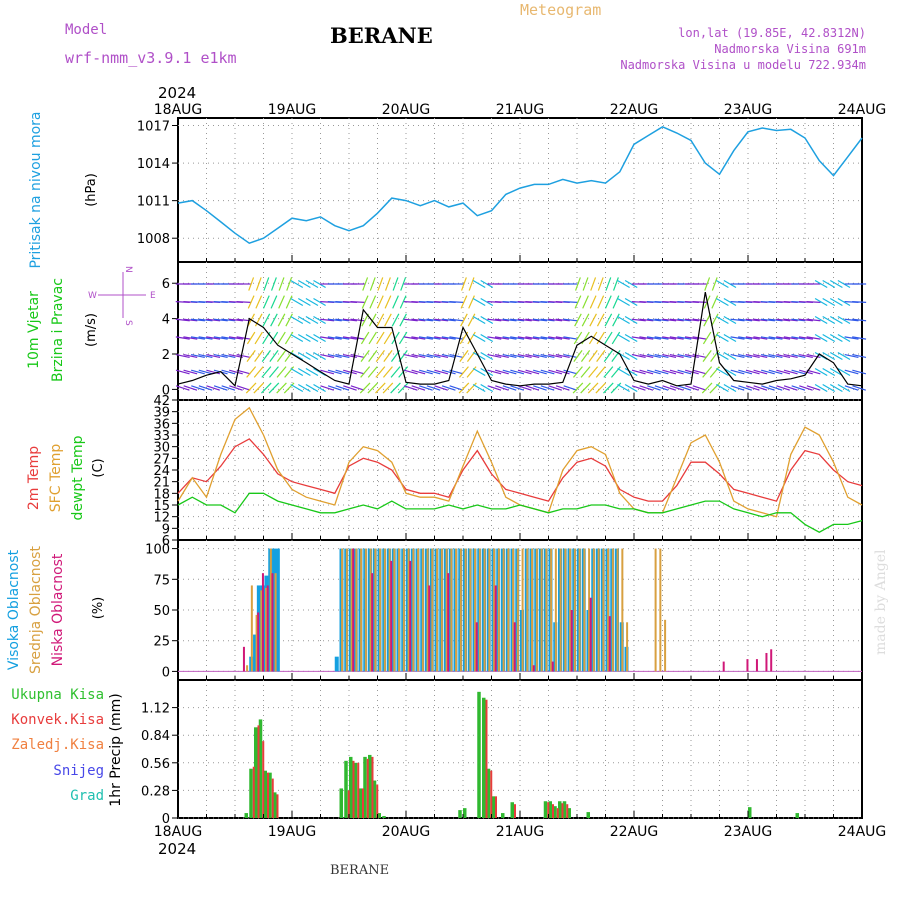 This screenshot has height=900, width=900. I want to click on cloud-unit: (%), so click(98, 608).